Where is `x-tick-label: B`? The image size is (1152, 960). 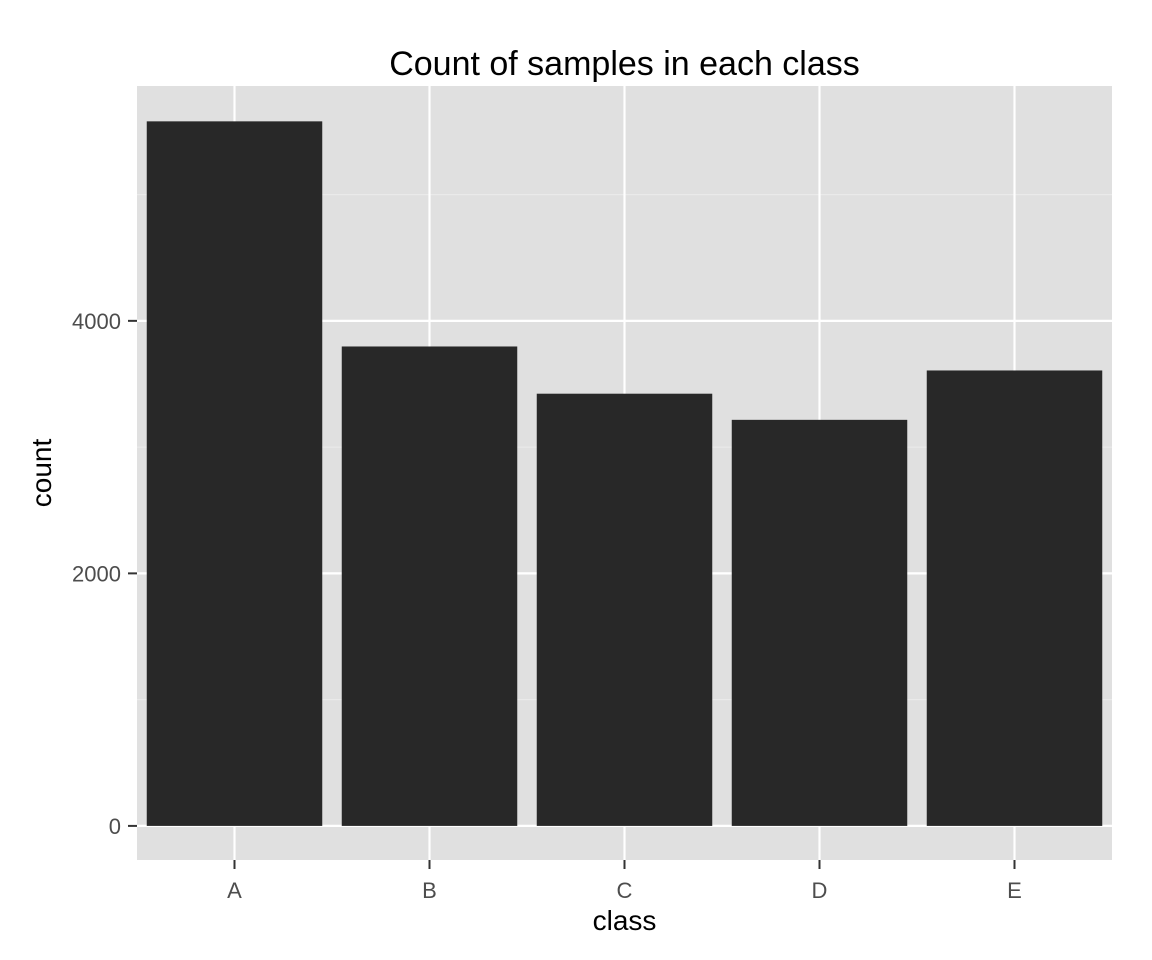 x-tick-label: B is located at coordinates (429, 890).